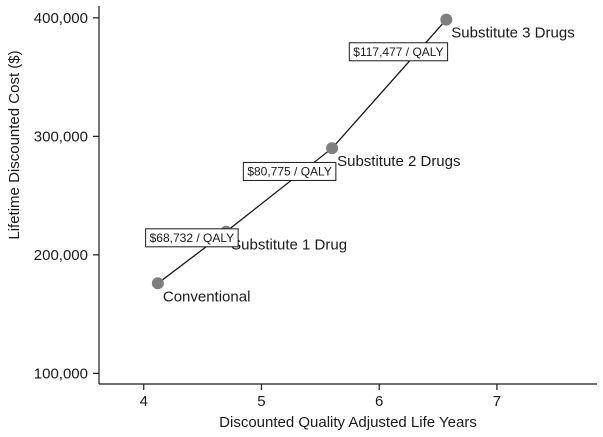 This screenshot has width=603, height=437. I want to click on point-label: Substitute 1 Drug, so click(289, 245).